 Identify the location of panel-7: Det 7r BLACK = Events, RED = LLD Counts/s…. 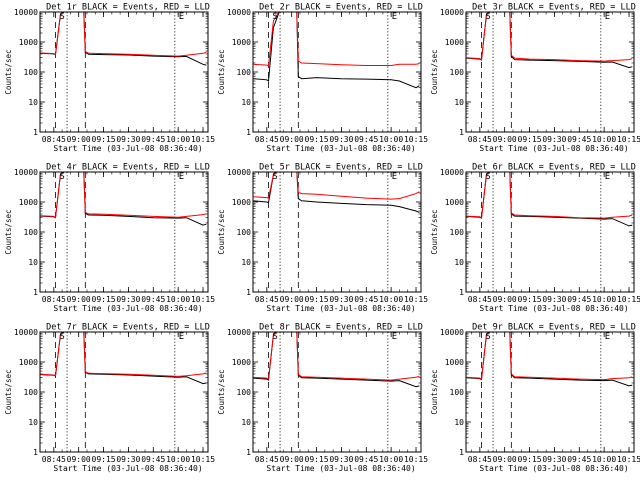
(109, 398).